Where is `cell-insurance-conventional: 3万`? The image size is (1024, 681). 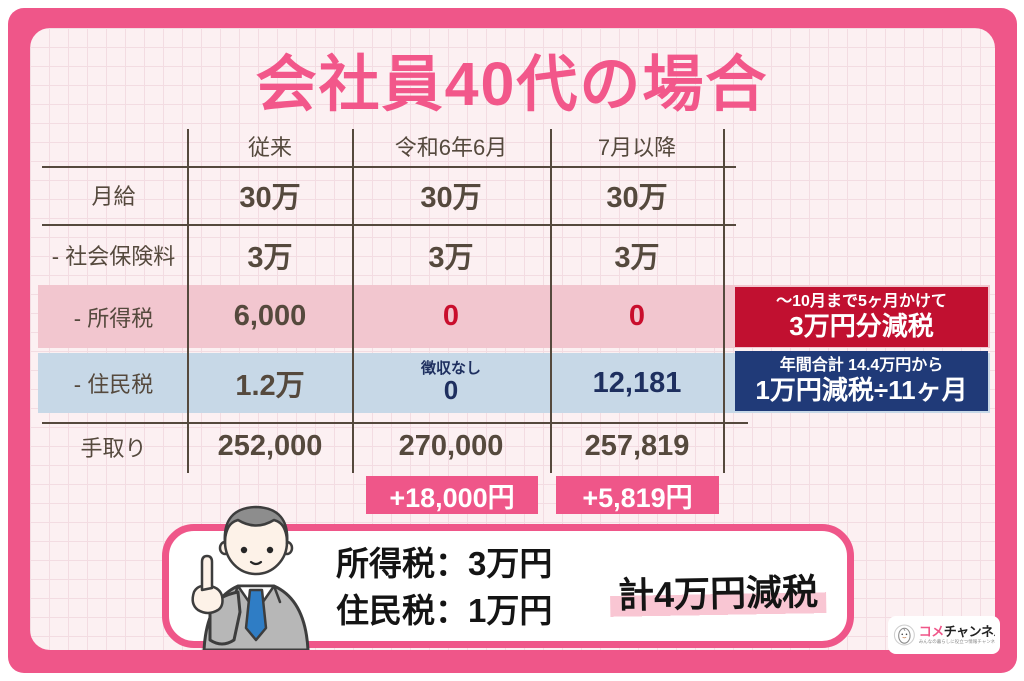
cell-insurance-conventional: 3万 is located at coordinates (270, 257).